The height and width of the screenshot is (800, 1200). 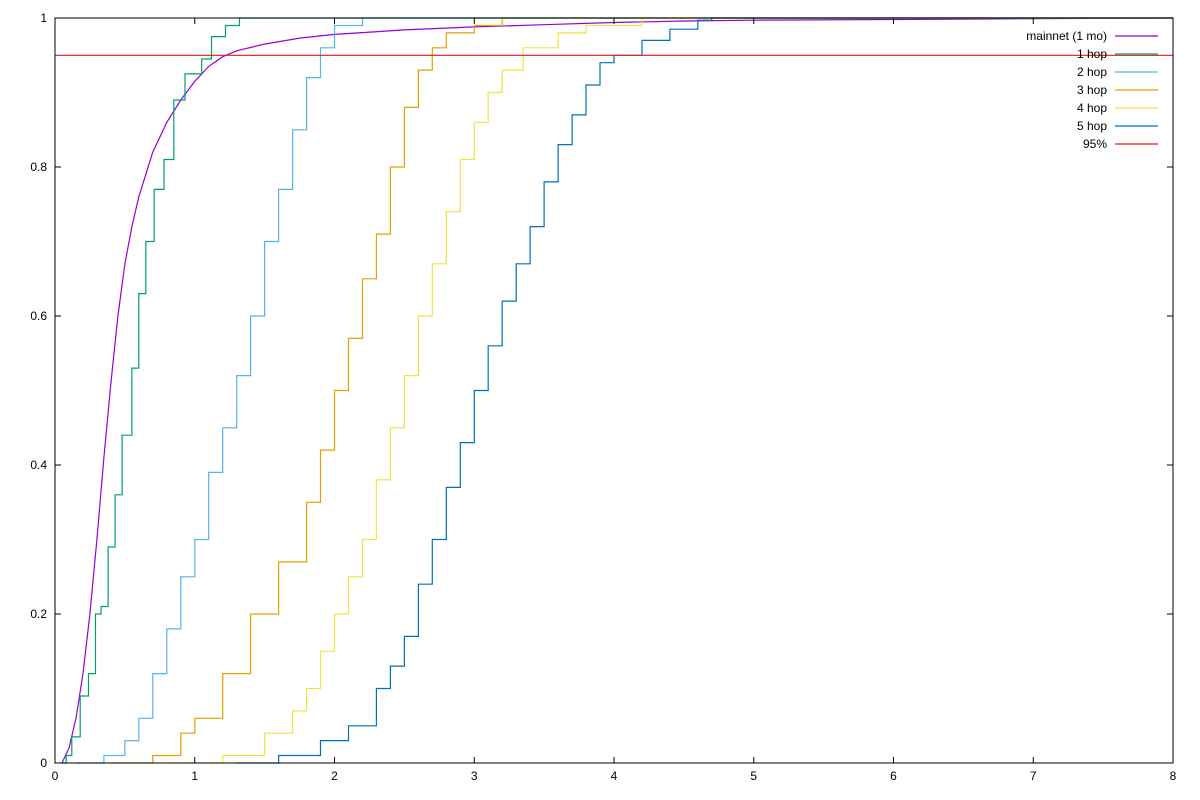 What do you see at coordinates (614, 776) in the screenshot?
I see `x-tick-label: 4` at bounding box center [614, 776].